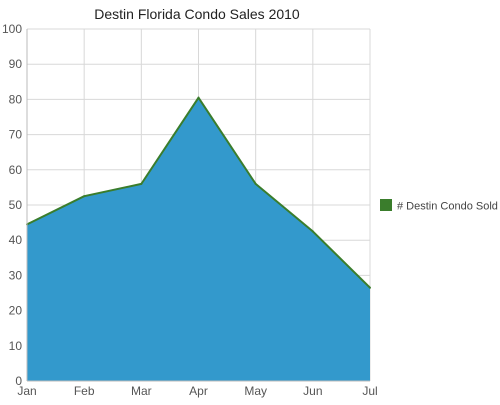  Describe the element at coordinates (16, 205) in the screenshot. I see `y-tick-label: 50` at that location.